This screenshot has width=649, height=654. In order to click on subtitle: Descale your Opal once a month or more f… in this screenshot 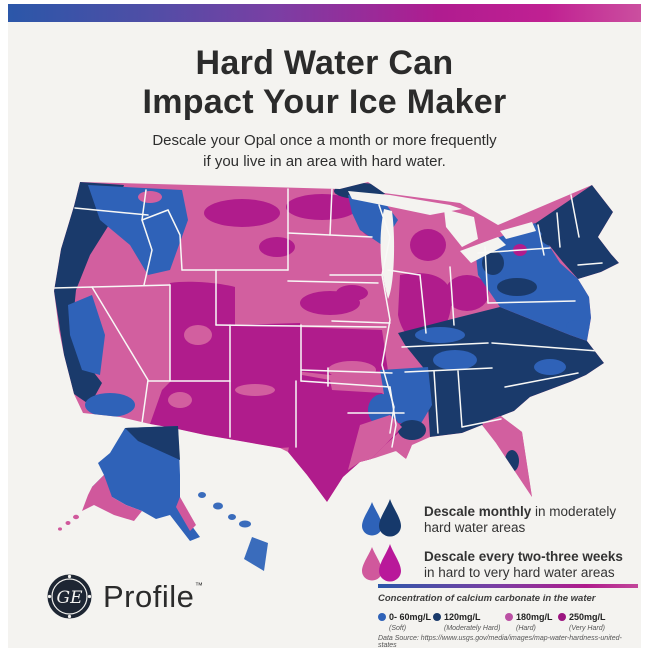, I will do `click(324, 151)`.